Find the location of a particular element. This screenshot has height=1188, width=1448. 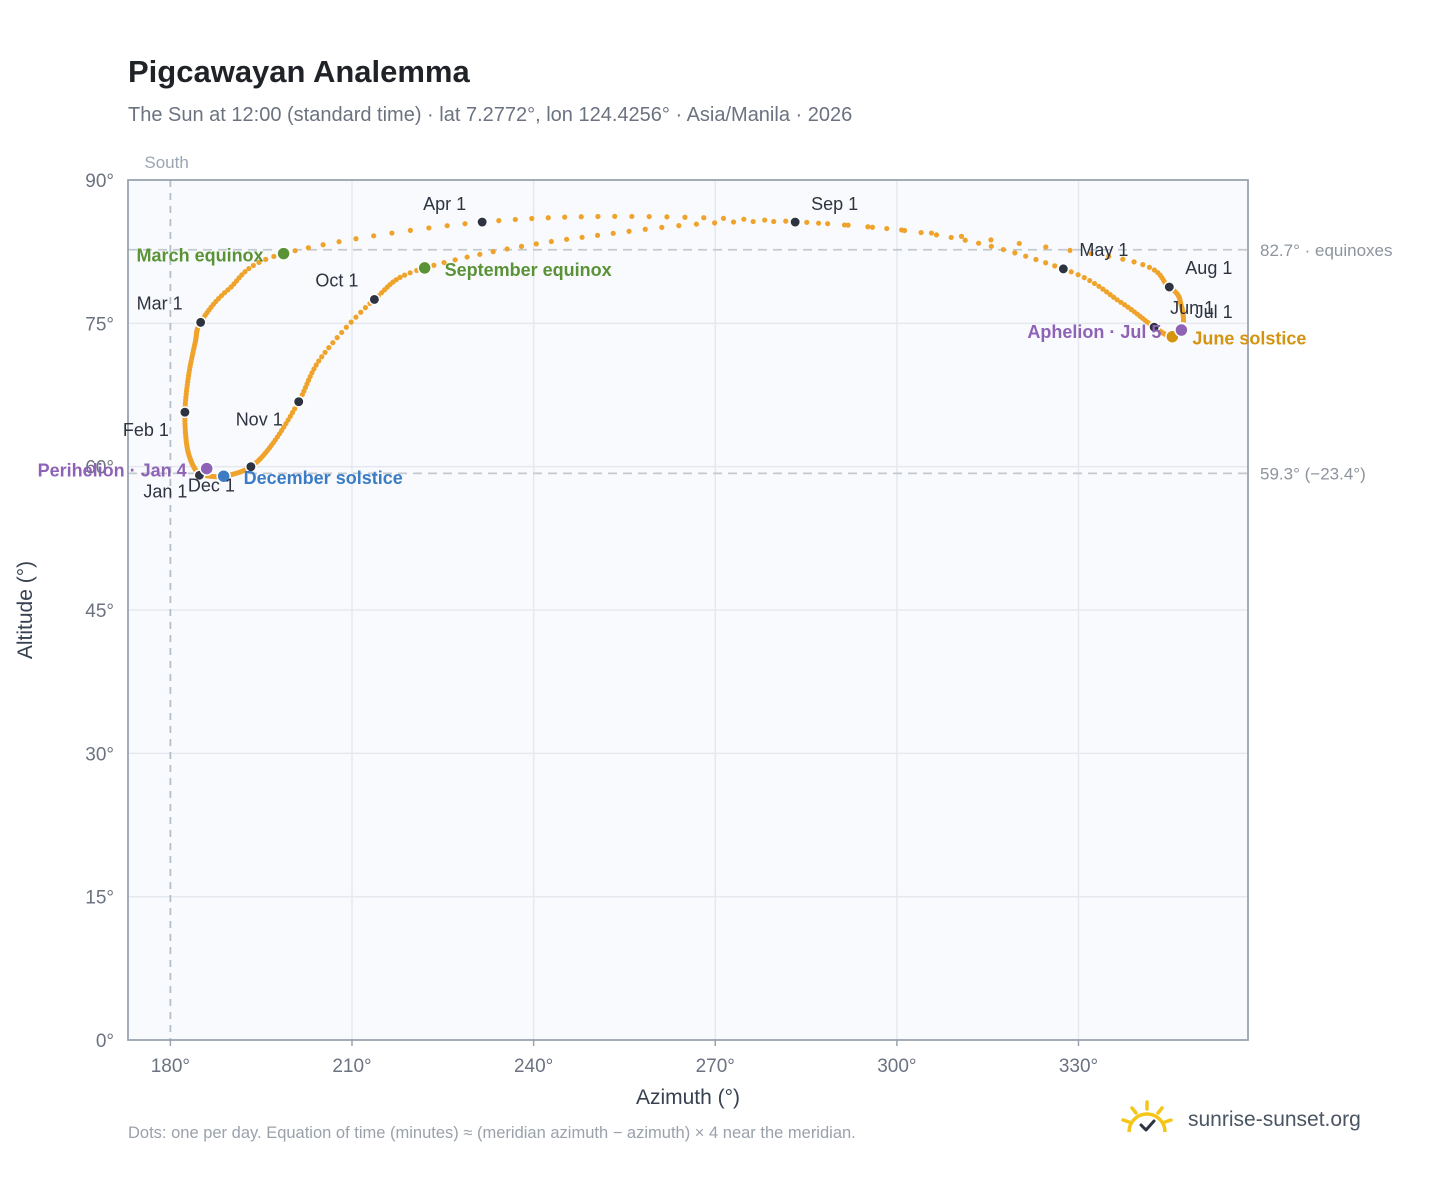

special-marker-label: Aphelion · Jul 5 is located at coordinates (1094, 332).